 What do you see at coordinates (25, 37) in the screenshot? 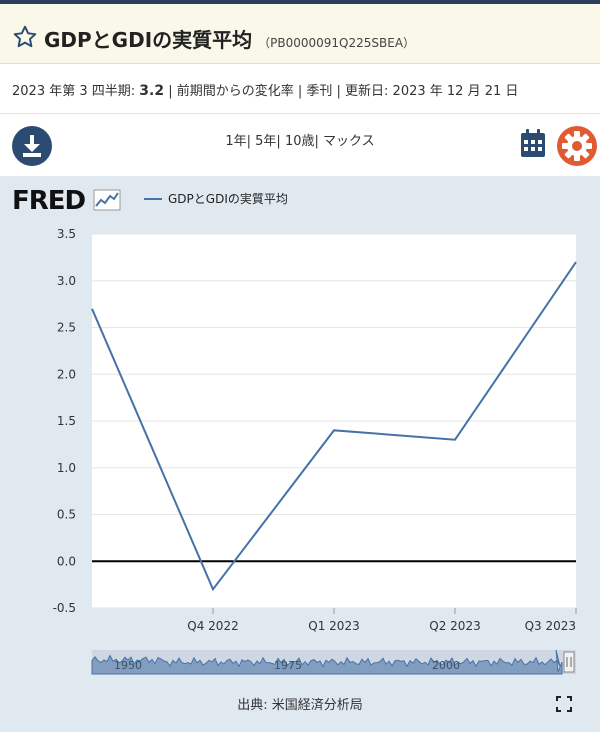
I see `star-icon` at bounding box center [25, 37].